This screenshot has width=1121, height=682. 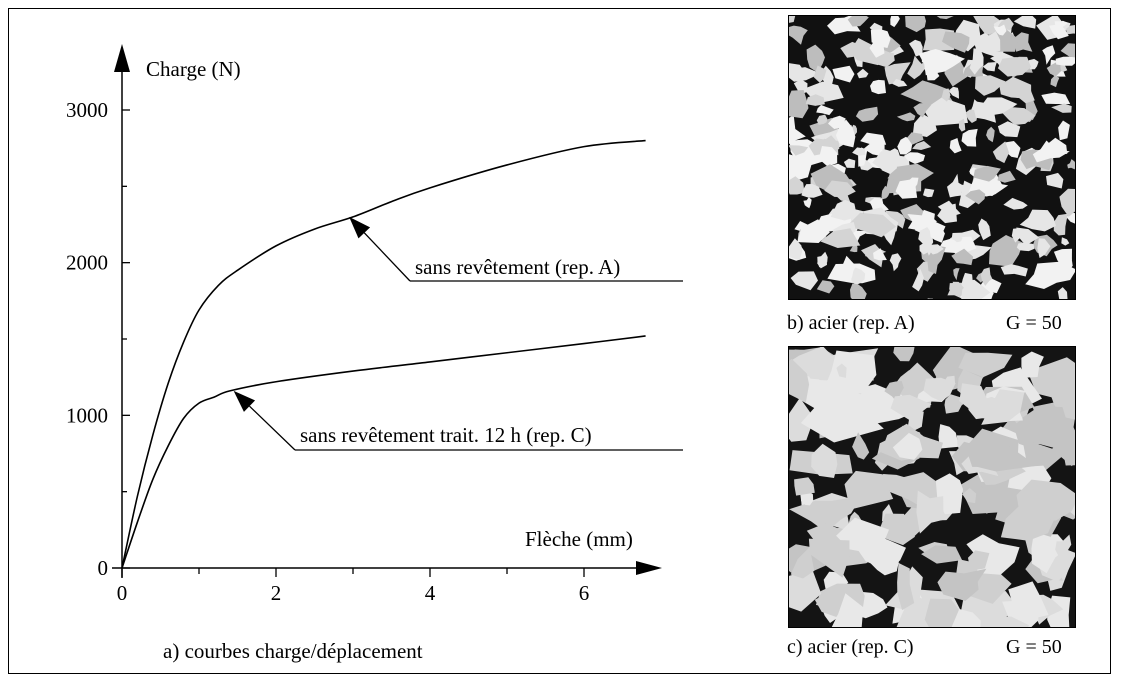 I want to click on y-tick-label: 1000, so click(x=87, y=415).